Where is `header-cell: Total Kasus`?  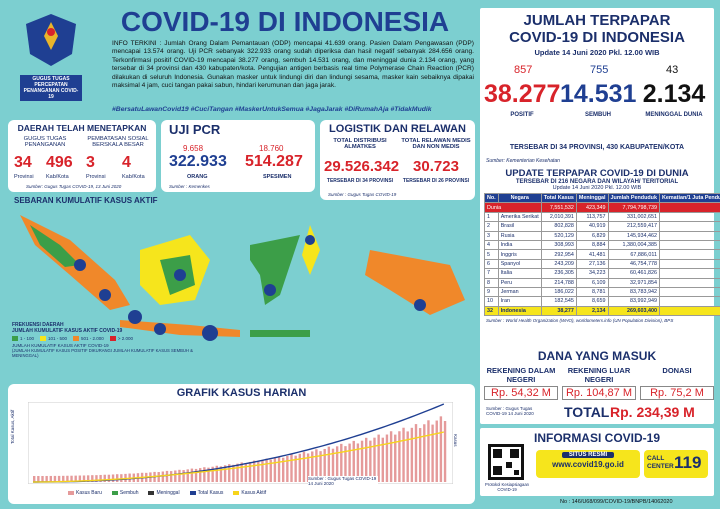
header-cell: Total Kasus is located at coordinates (558, 198).